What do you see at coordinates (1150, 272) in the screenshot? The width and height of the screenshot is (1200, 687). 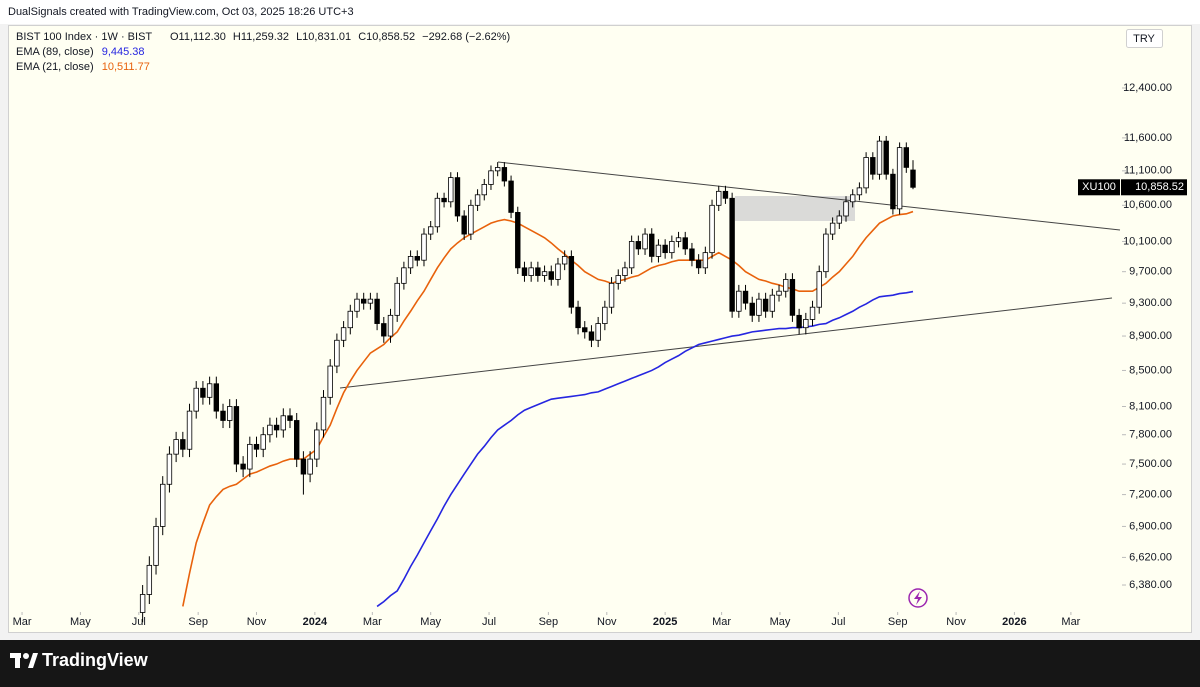 I see `y-tick-label: 9,700.00` at bounding box center [1150, 272].